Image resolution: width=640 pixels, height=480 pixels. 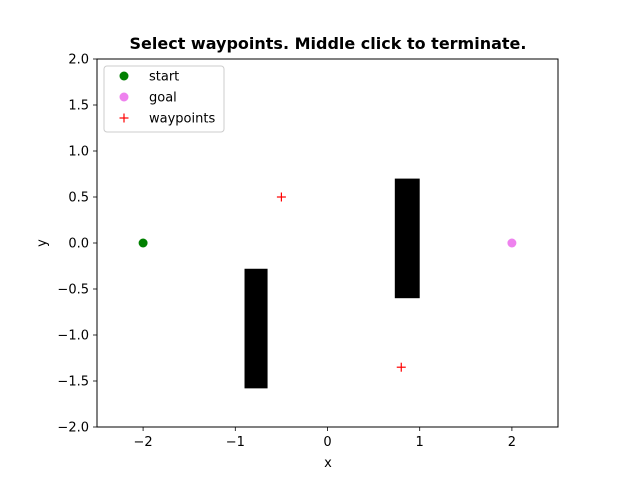 What do you see at coordinates (124, 97) in the screenshot?
I see `legend-marker-goal` at bounding box center [124, 97].